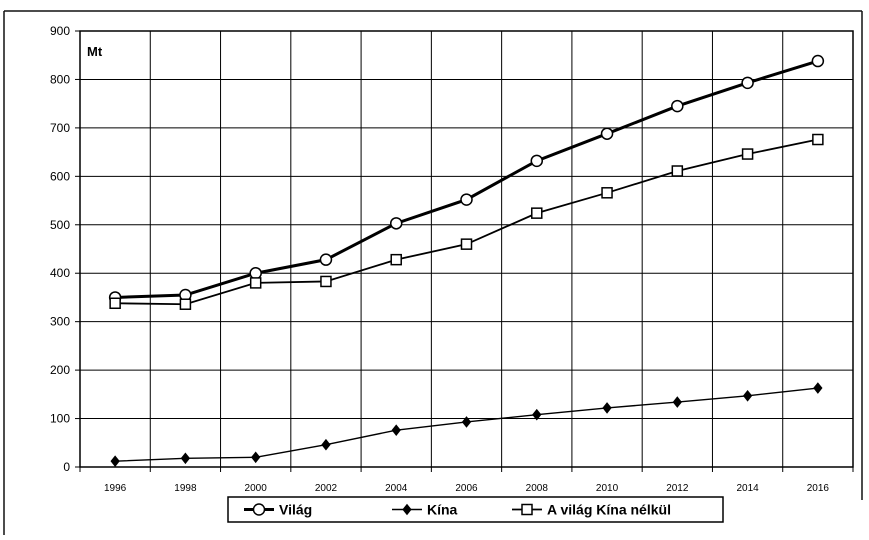 The width and height of the screenshot is (869, 540). I want to click on x-tick-label: 2012, so click(677, 488).